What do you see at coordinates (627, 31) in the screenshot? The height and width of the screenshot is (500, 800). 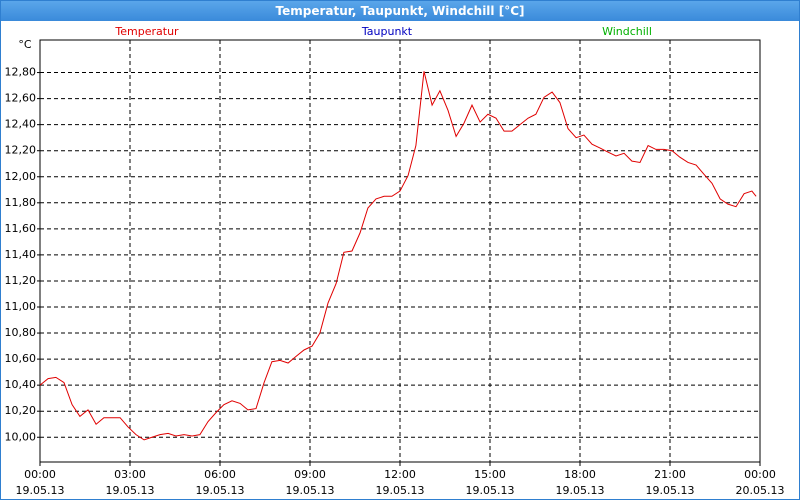 I see `legend-entry: Windchill` at bounding box center [627, 31].